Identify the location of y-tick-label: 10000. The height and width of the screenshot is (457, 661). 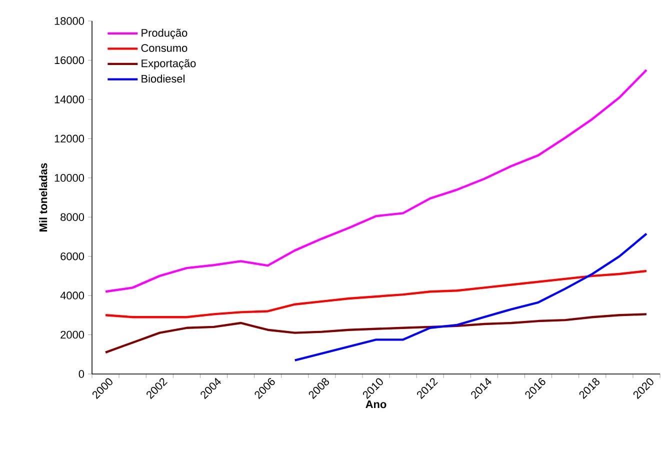
(69, 178).